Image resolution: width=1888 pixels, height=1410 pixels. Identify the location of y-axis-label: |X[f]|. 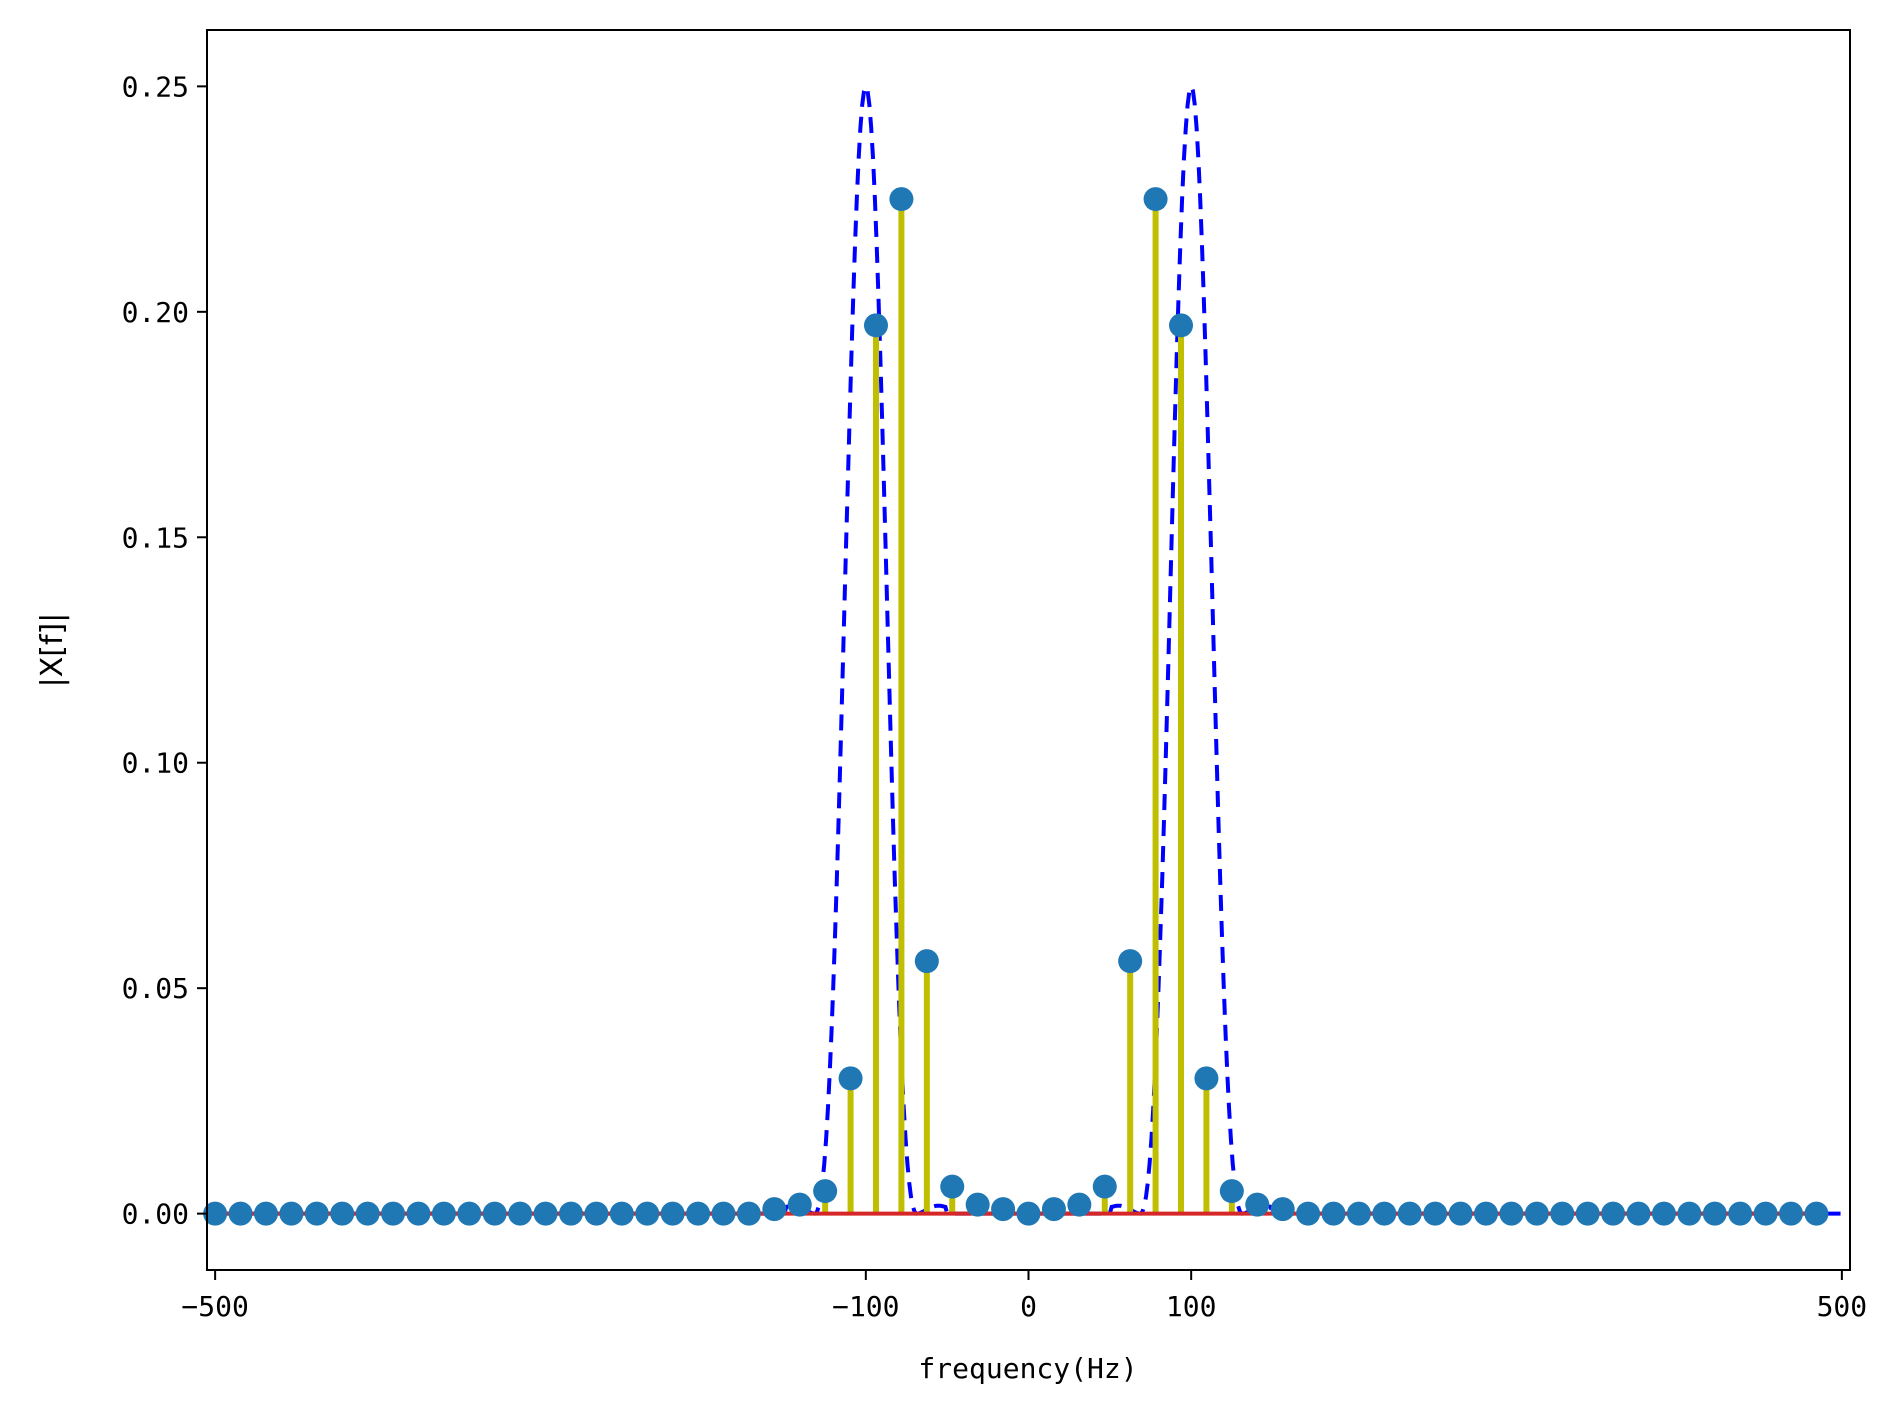
(52, 650).